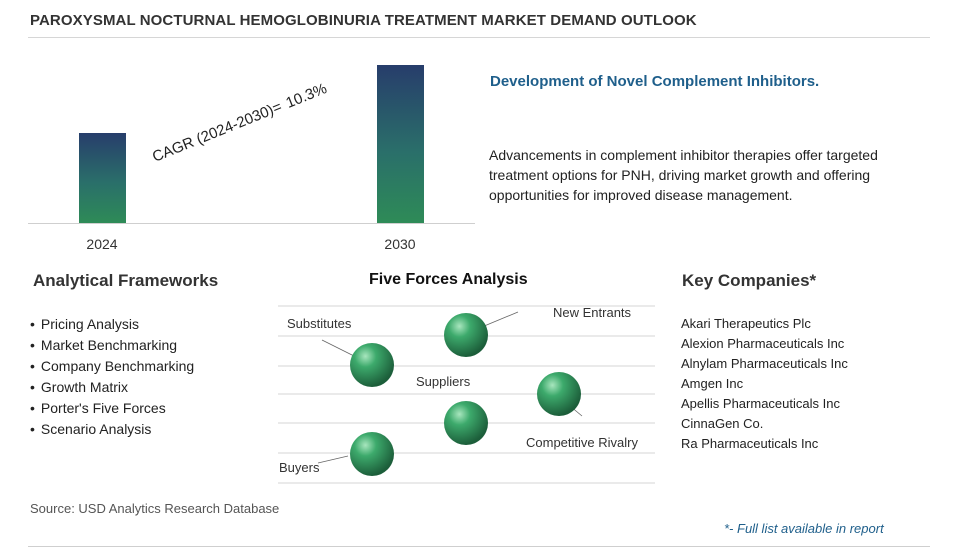 The height and width of the screenshot is (559, 958). I want to click on bar-label-2030: 2030, so click(400, 244).